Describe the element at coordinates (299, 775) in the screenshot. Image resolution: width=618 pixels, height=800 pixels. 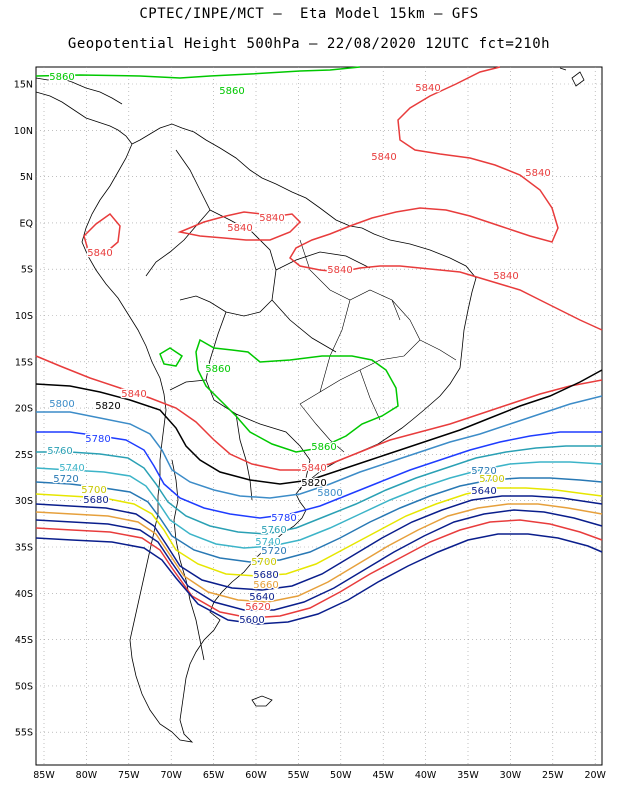
I see `lon-label: 55W` at that location.